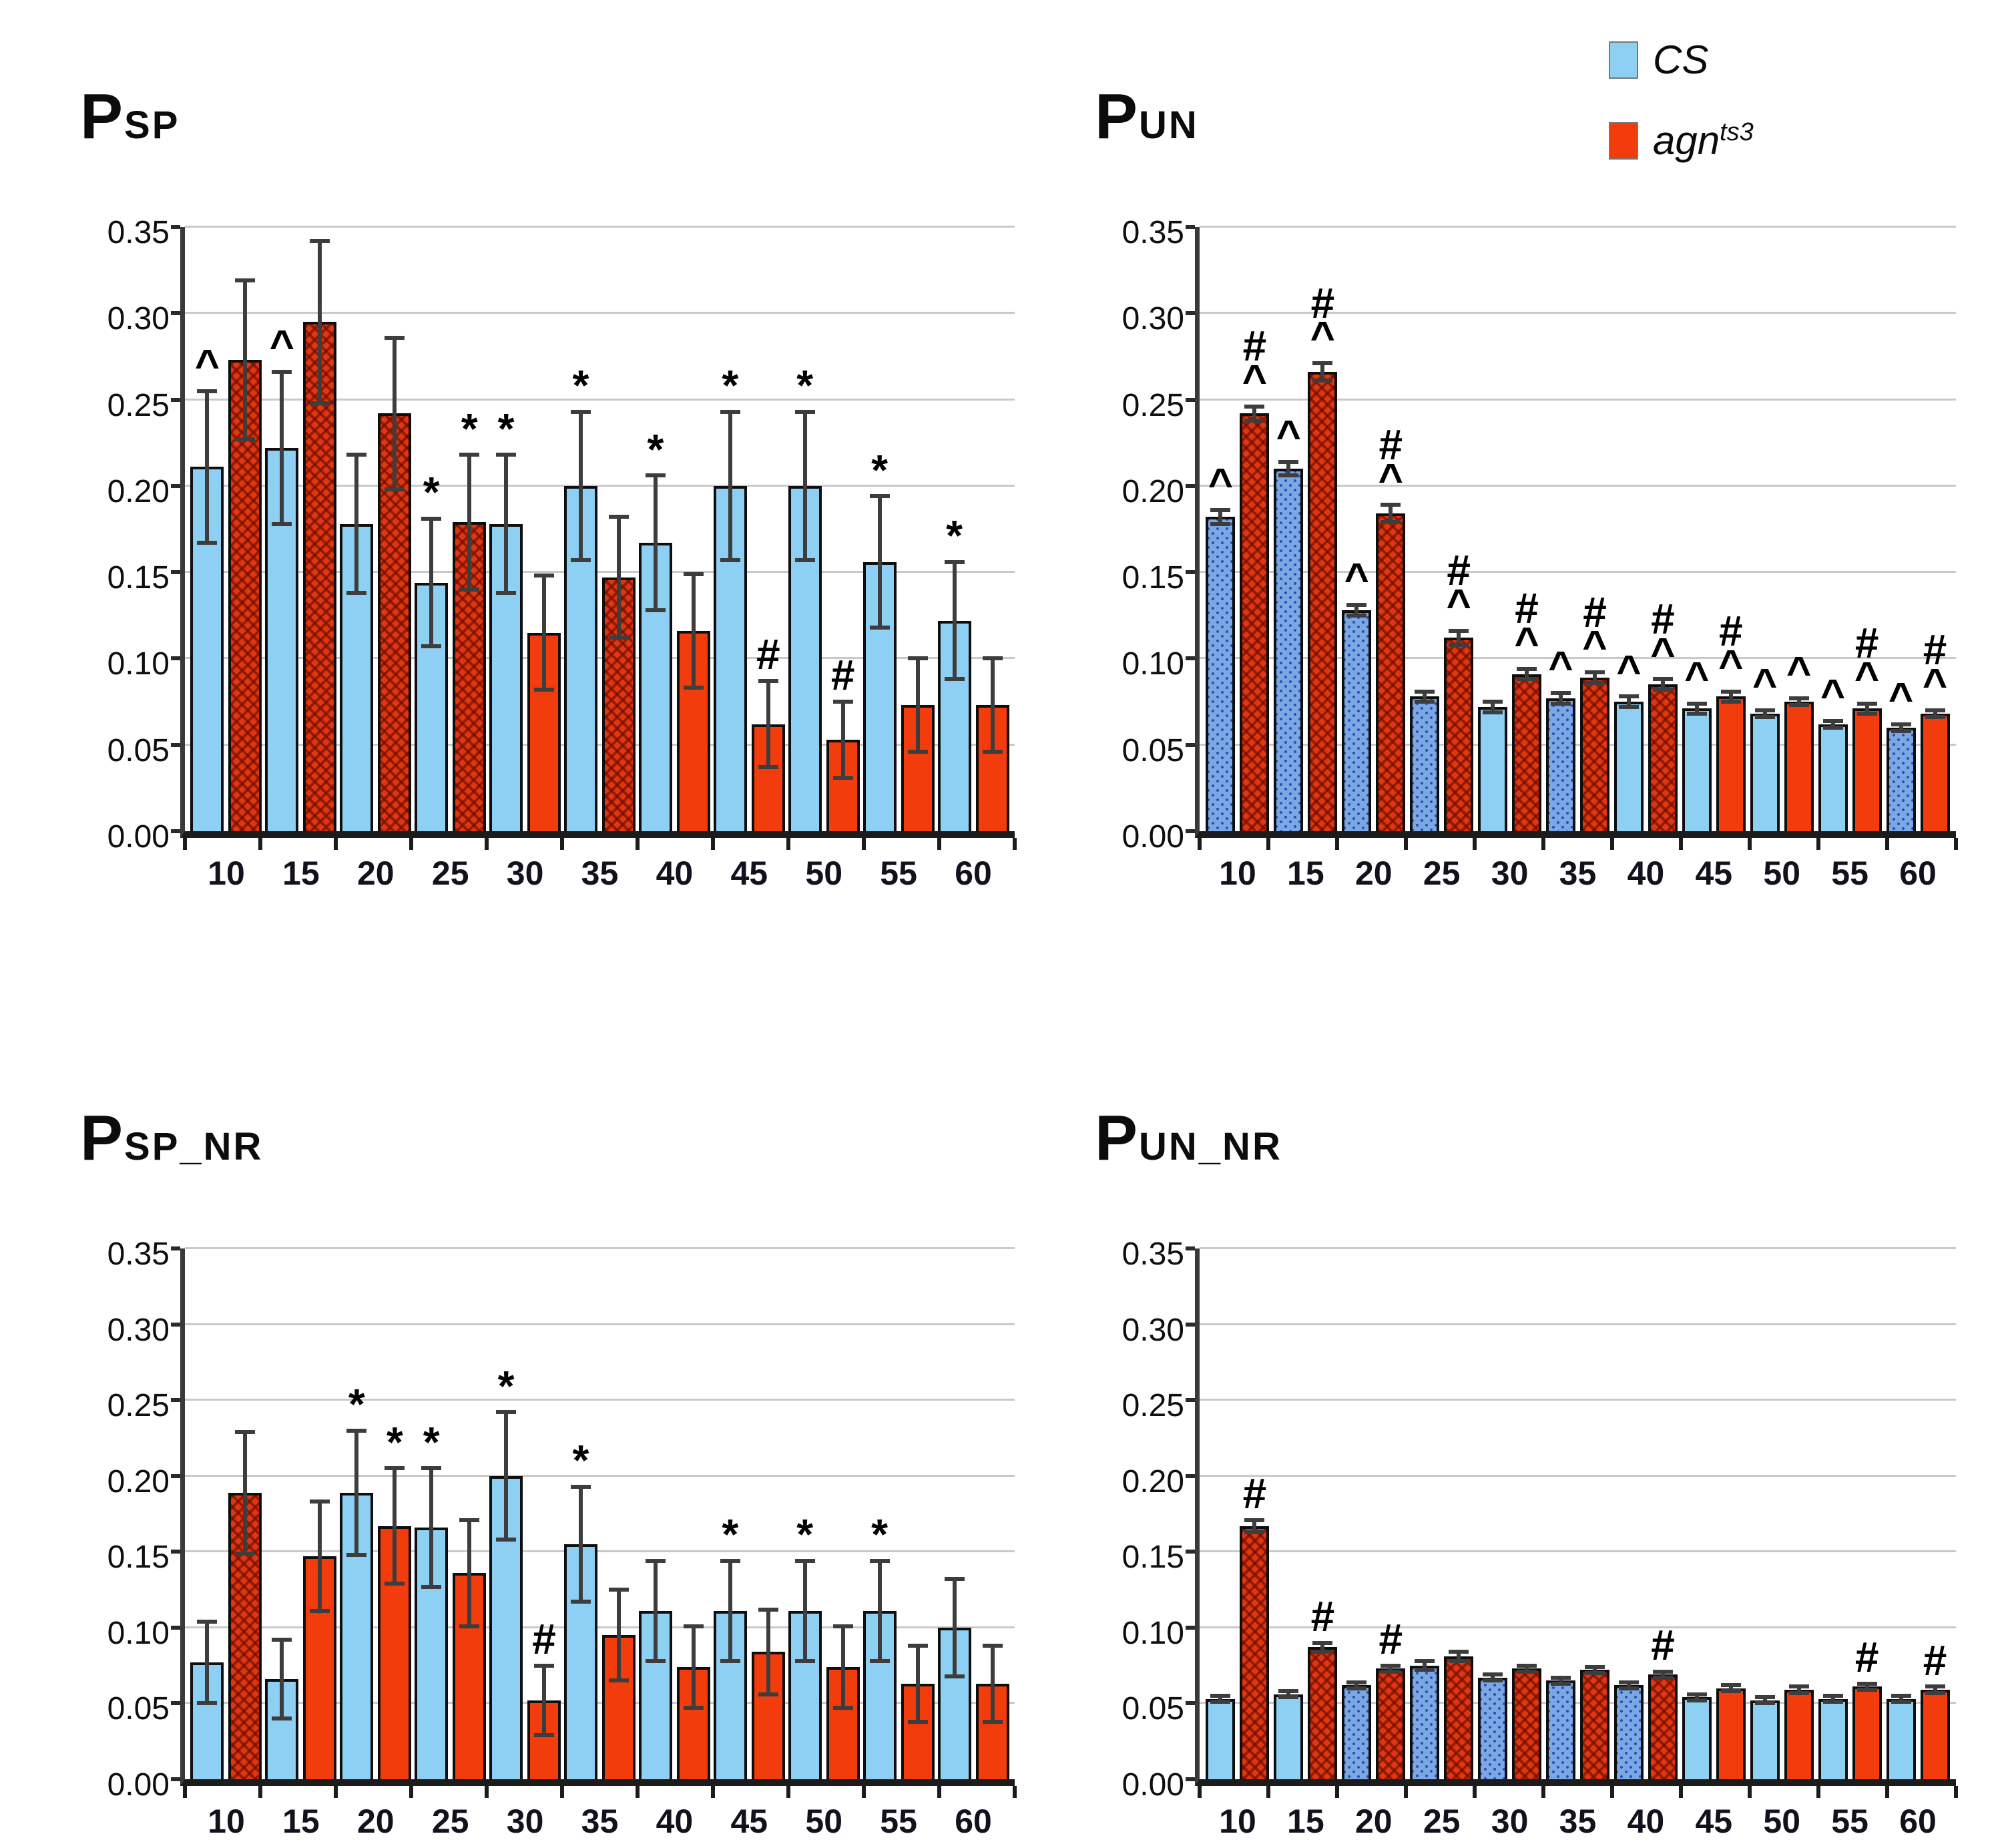 This screenshot has height=1848, width=2000. I want to click on chart-title: PUN, so click(1525, 117).